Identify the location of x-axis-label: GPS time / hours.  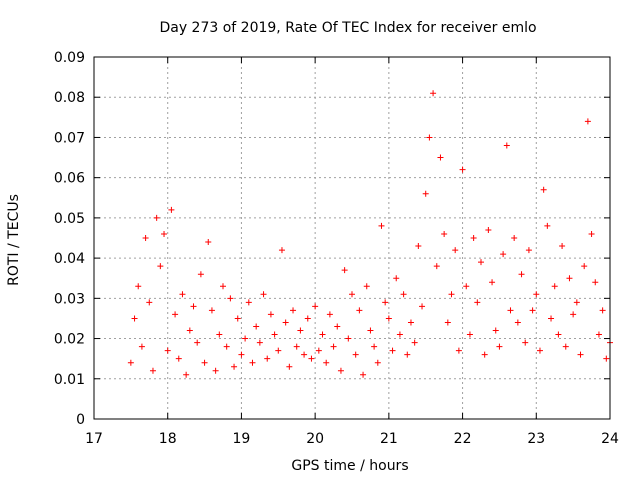
(349, 466).